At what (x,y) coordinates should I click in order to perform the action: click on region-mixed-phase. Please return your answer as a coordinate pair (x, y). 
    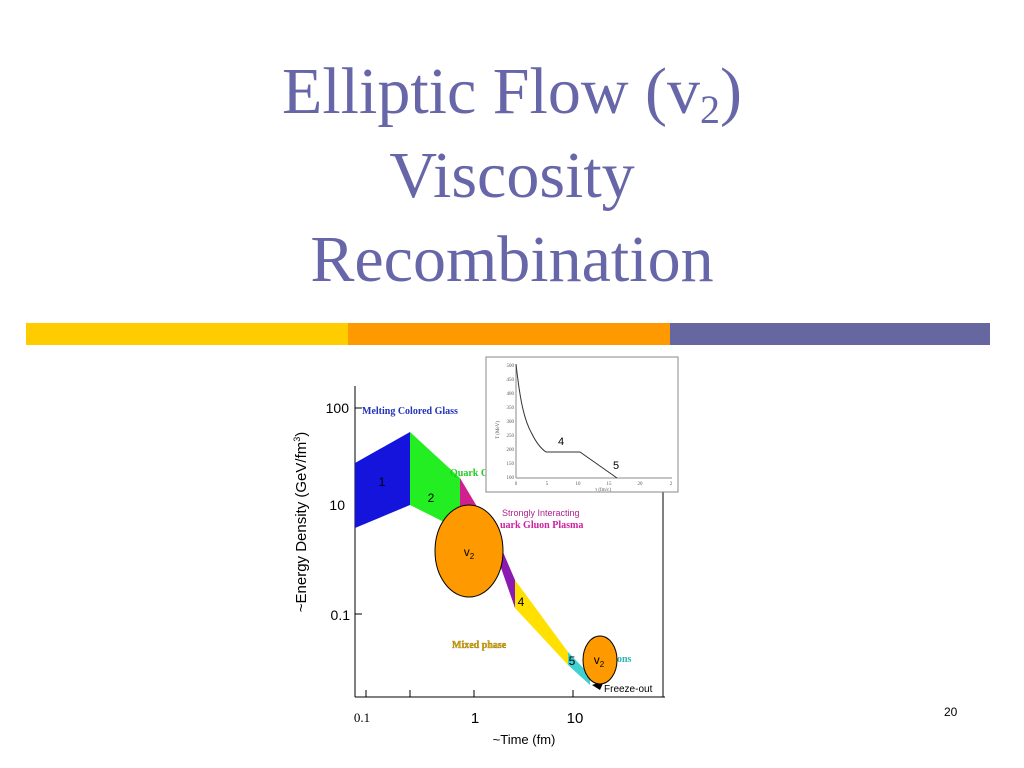
    Looking at the image, I should click on (541, 622).